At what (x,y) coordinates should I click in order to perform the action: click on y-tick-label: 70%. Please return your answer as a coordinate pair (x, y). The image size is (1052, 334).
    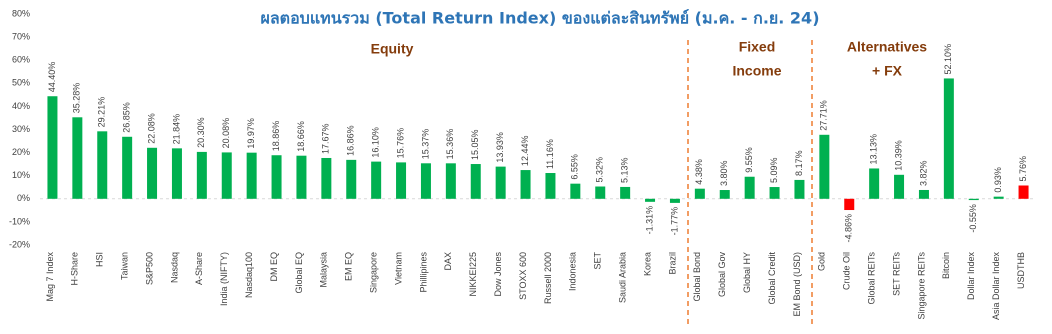
    Looking at the image, I should click on (21, 36).